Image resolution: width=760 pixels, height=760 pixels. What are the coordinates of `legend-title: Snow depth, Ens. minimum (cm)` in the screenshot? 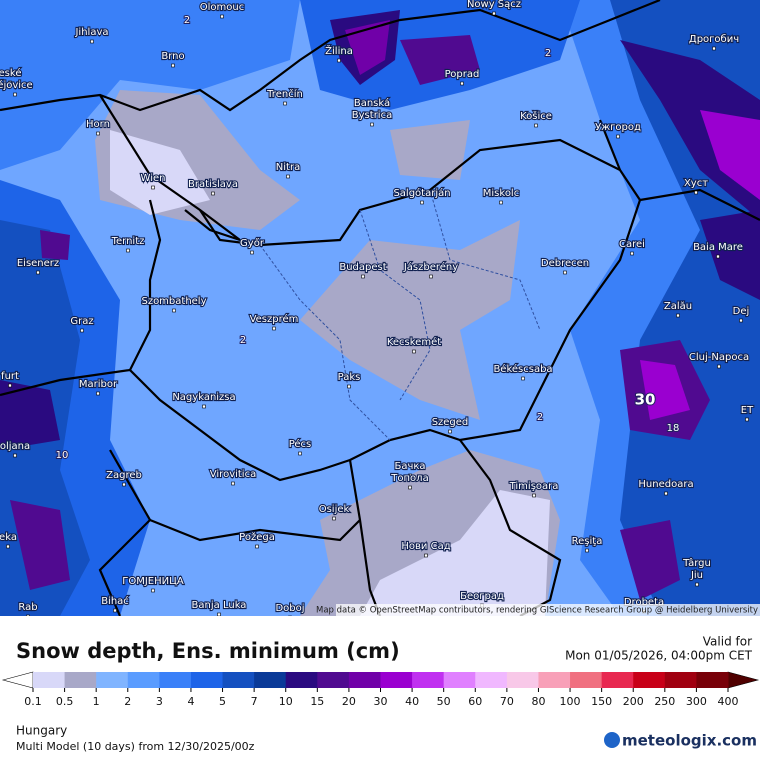 It's located at (208, 651).